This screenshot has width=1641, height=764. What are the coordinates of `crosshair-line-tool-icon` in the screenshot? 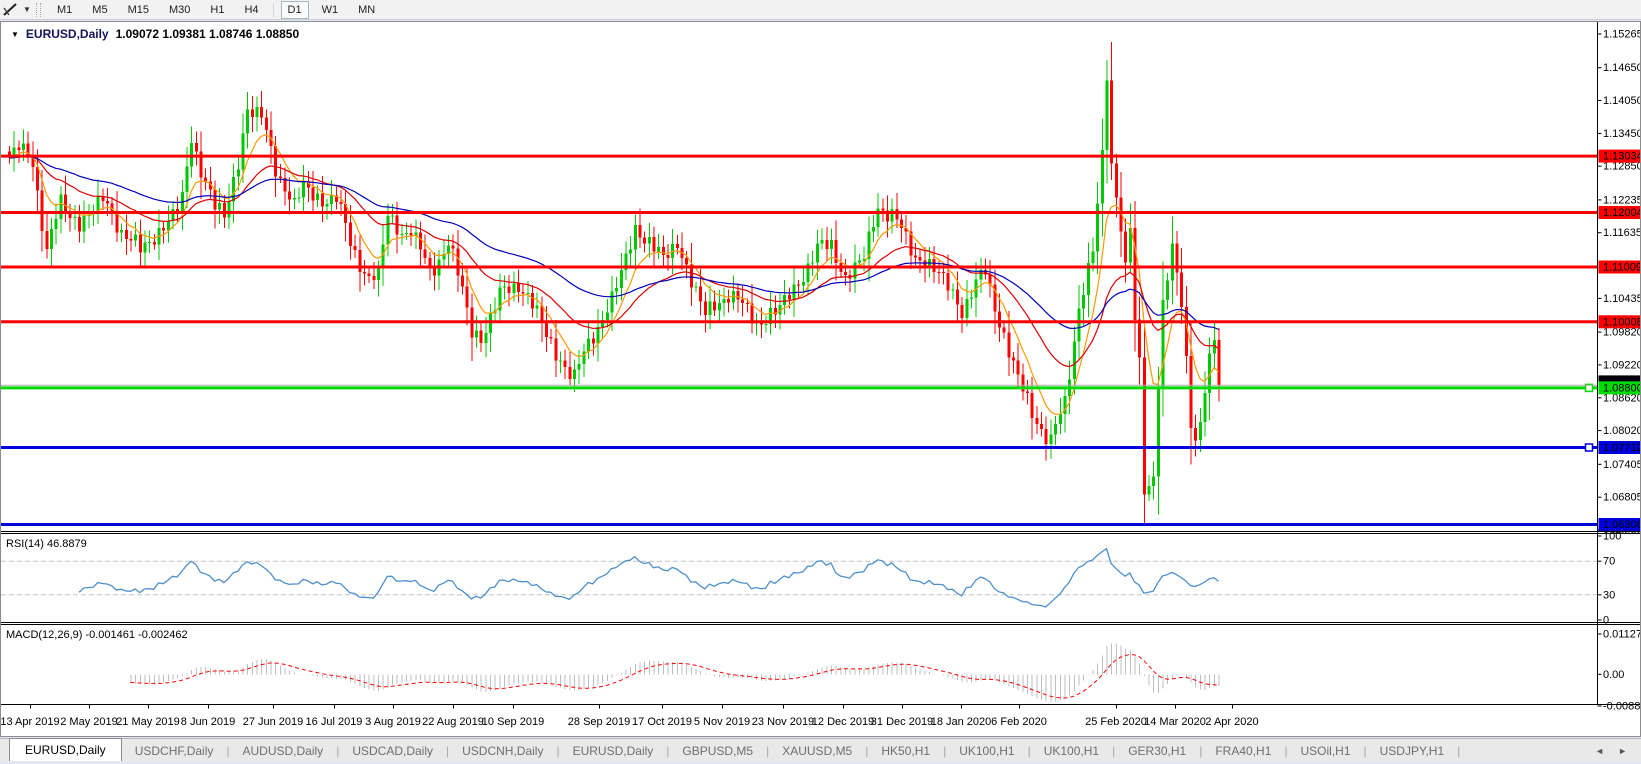 It's located at (10, 10).